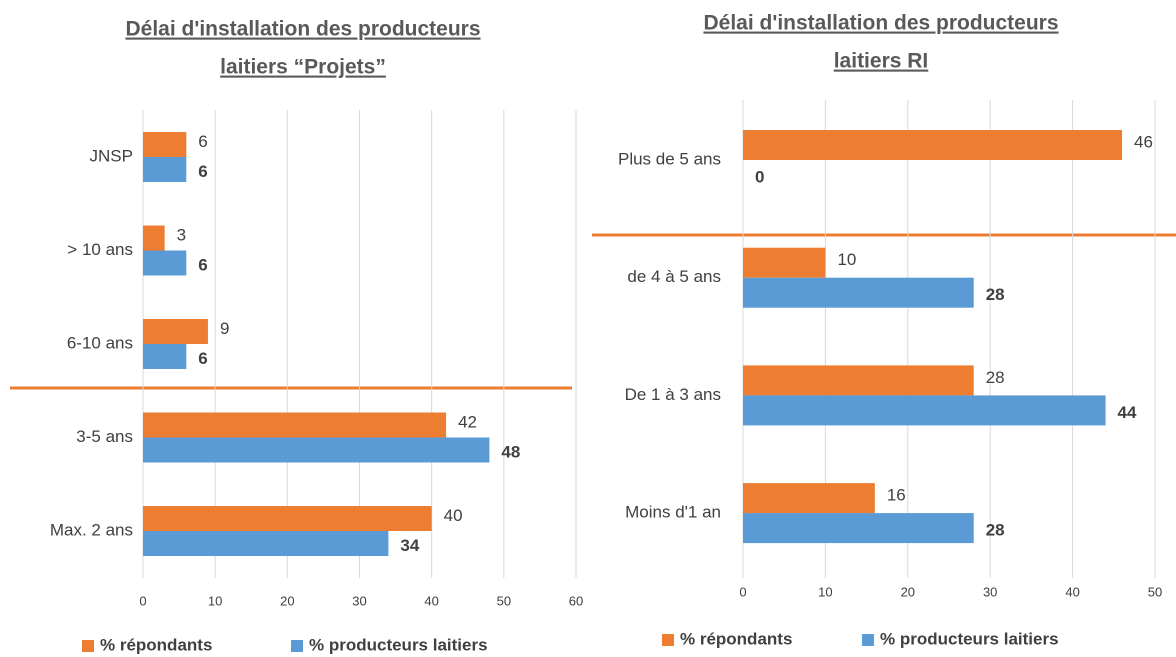  What do you see at coordinates (576, 600) in the screenshot?
I see `x-tick-label: 60` at bounding box center [576, 600].